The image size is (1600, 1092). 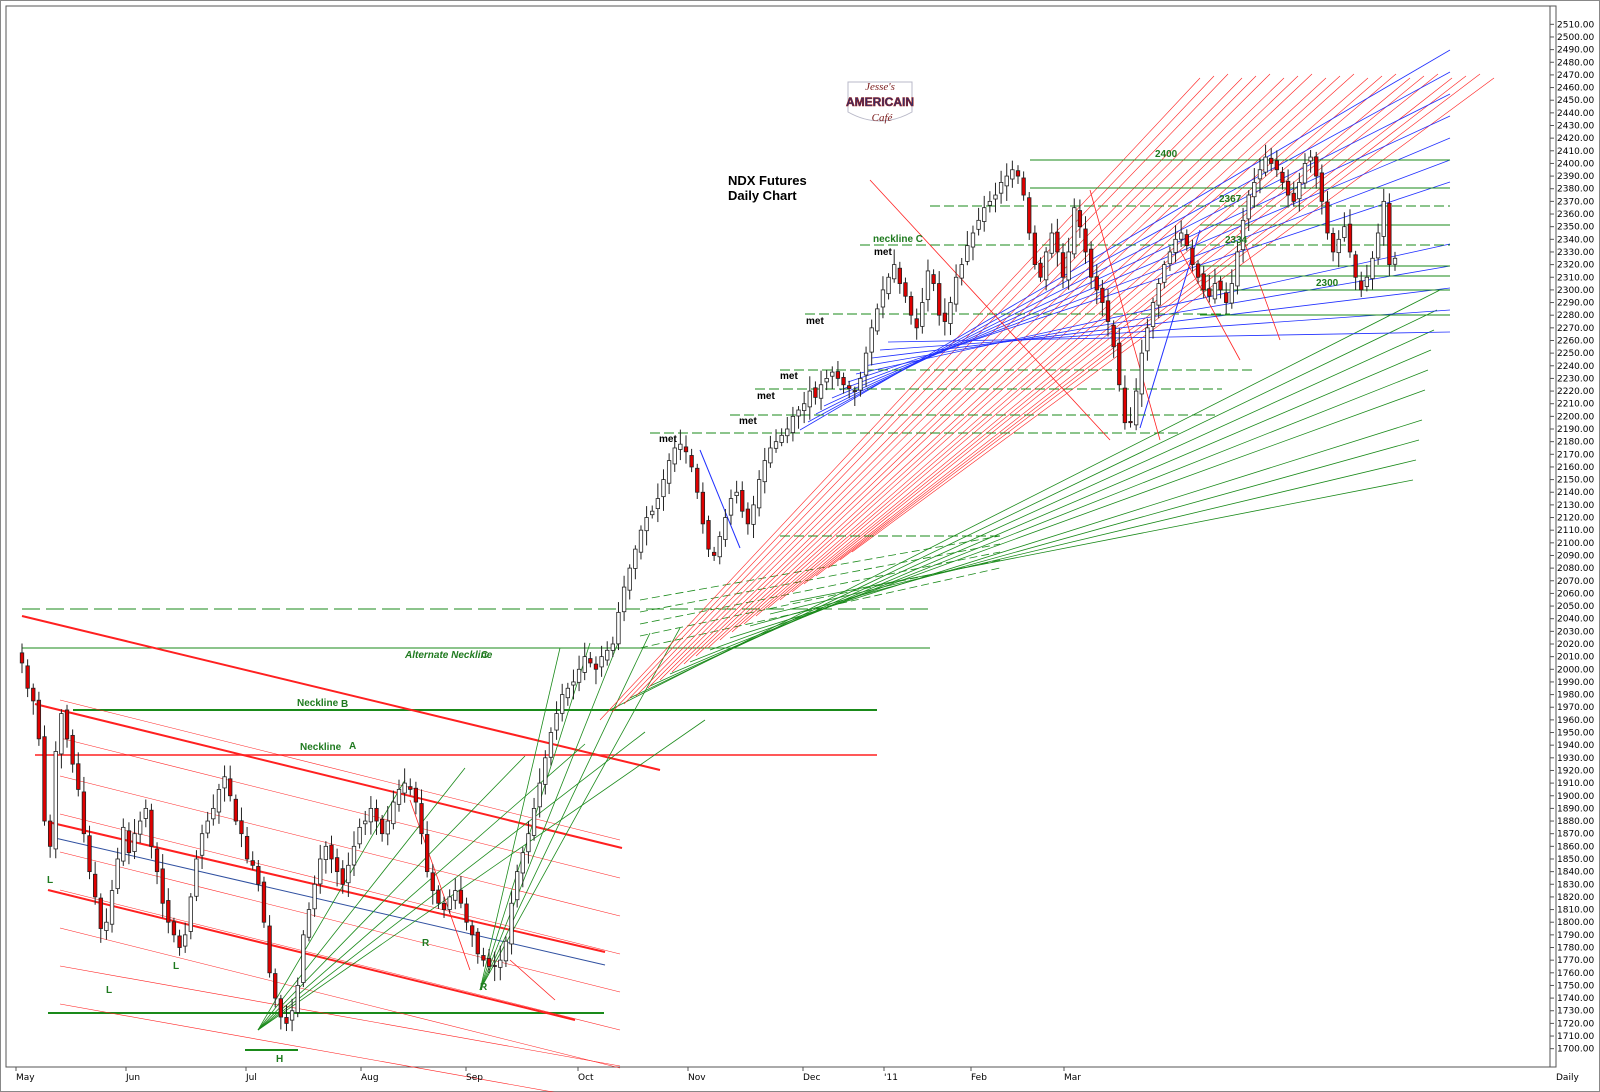 I want to click on y-tick-label: 1990.00, so click(x=1575, y=683).